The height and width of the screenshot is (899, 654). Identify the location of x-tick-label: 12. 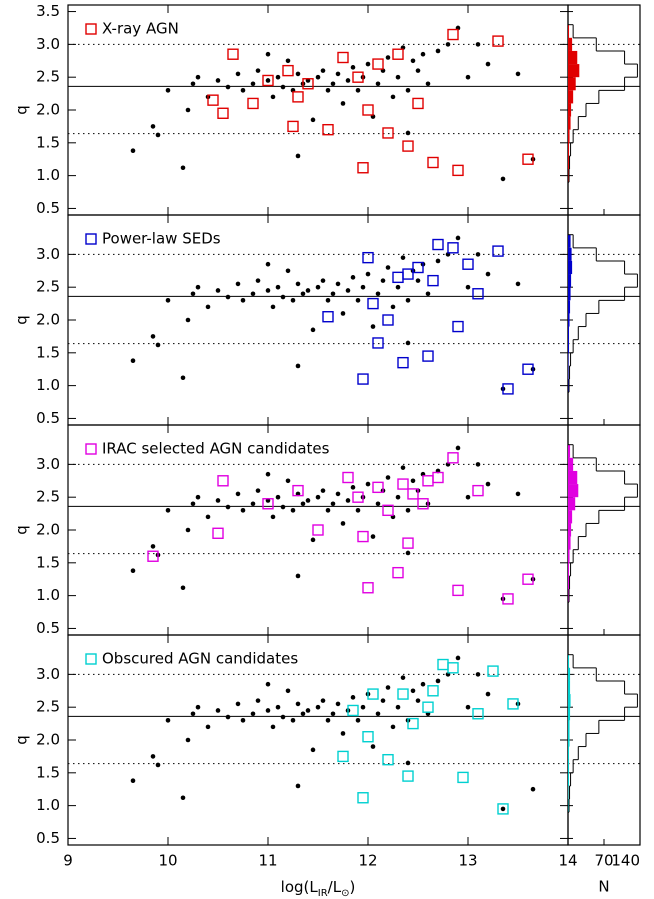
(367, 861).